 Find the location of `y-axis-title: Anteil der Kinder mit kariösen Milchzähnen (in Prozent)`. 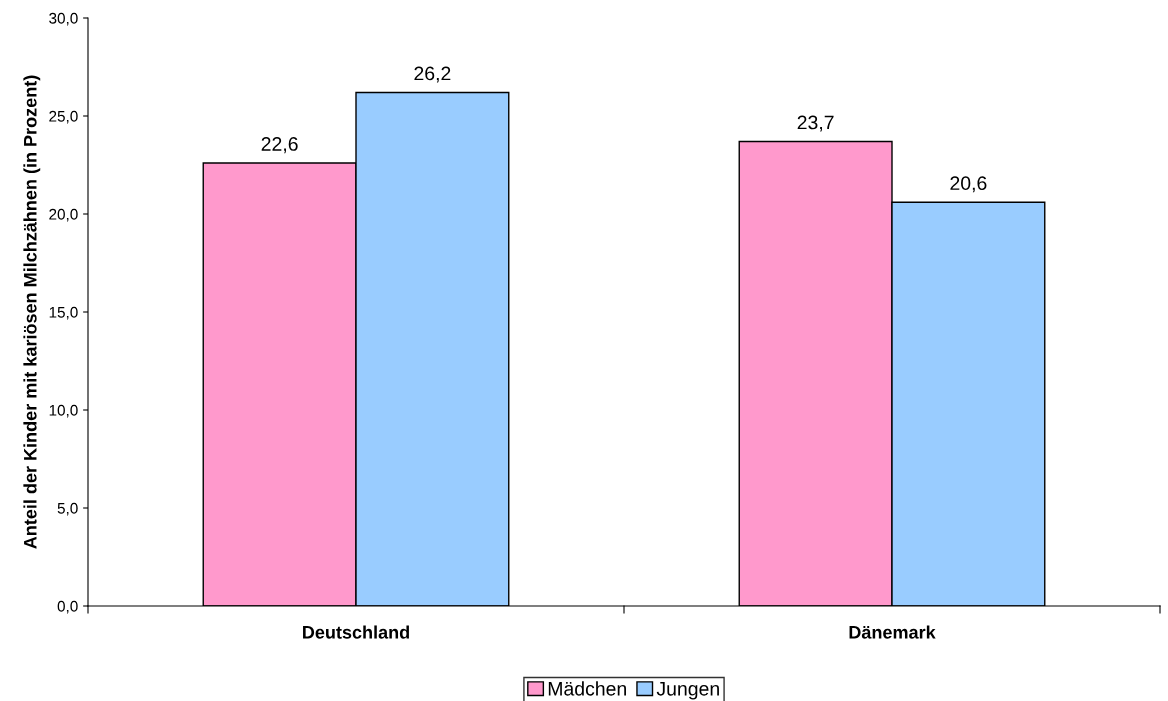

y-axis-title: Anteil der Kinder mit kariösen Milchzähnen (in Prozent) is located at coordinates (32, 312).